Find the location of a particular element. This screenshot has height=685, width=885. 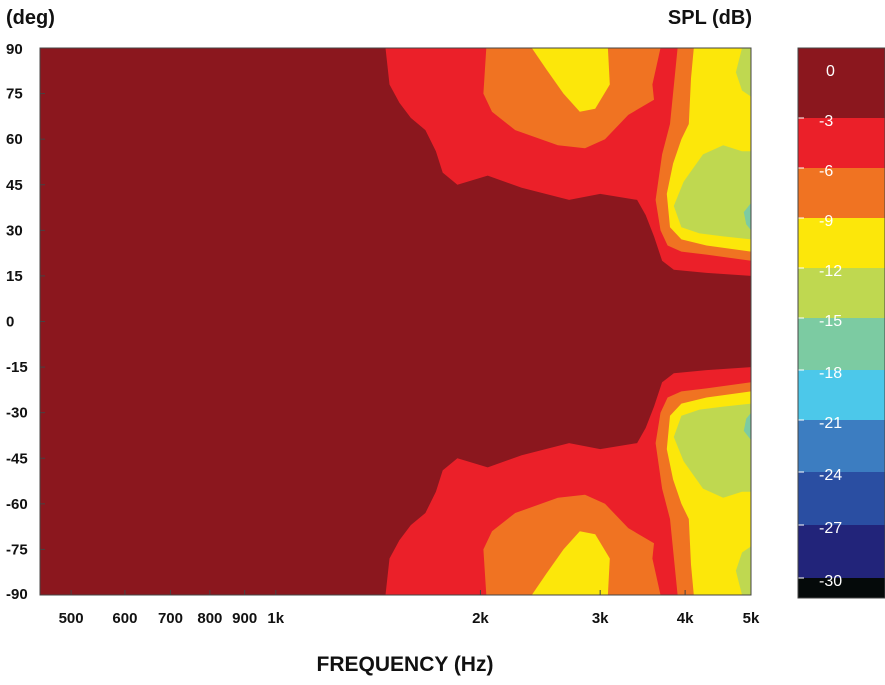

y-axis-ticks: 90 75 60 45 30 15 0 -15 -30 -45 -60 -75 -90 is located at coordinates (25, 322).